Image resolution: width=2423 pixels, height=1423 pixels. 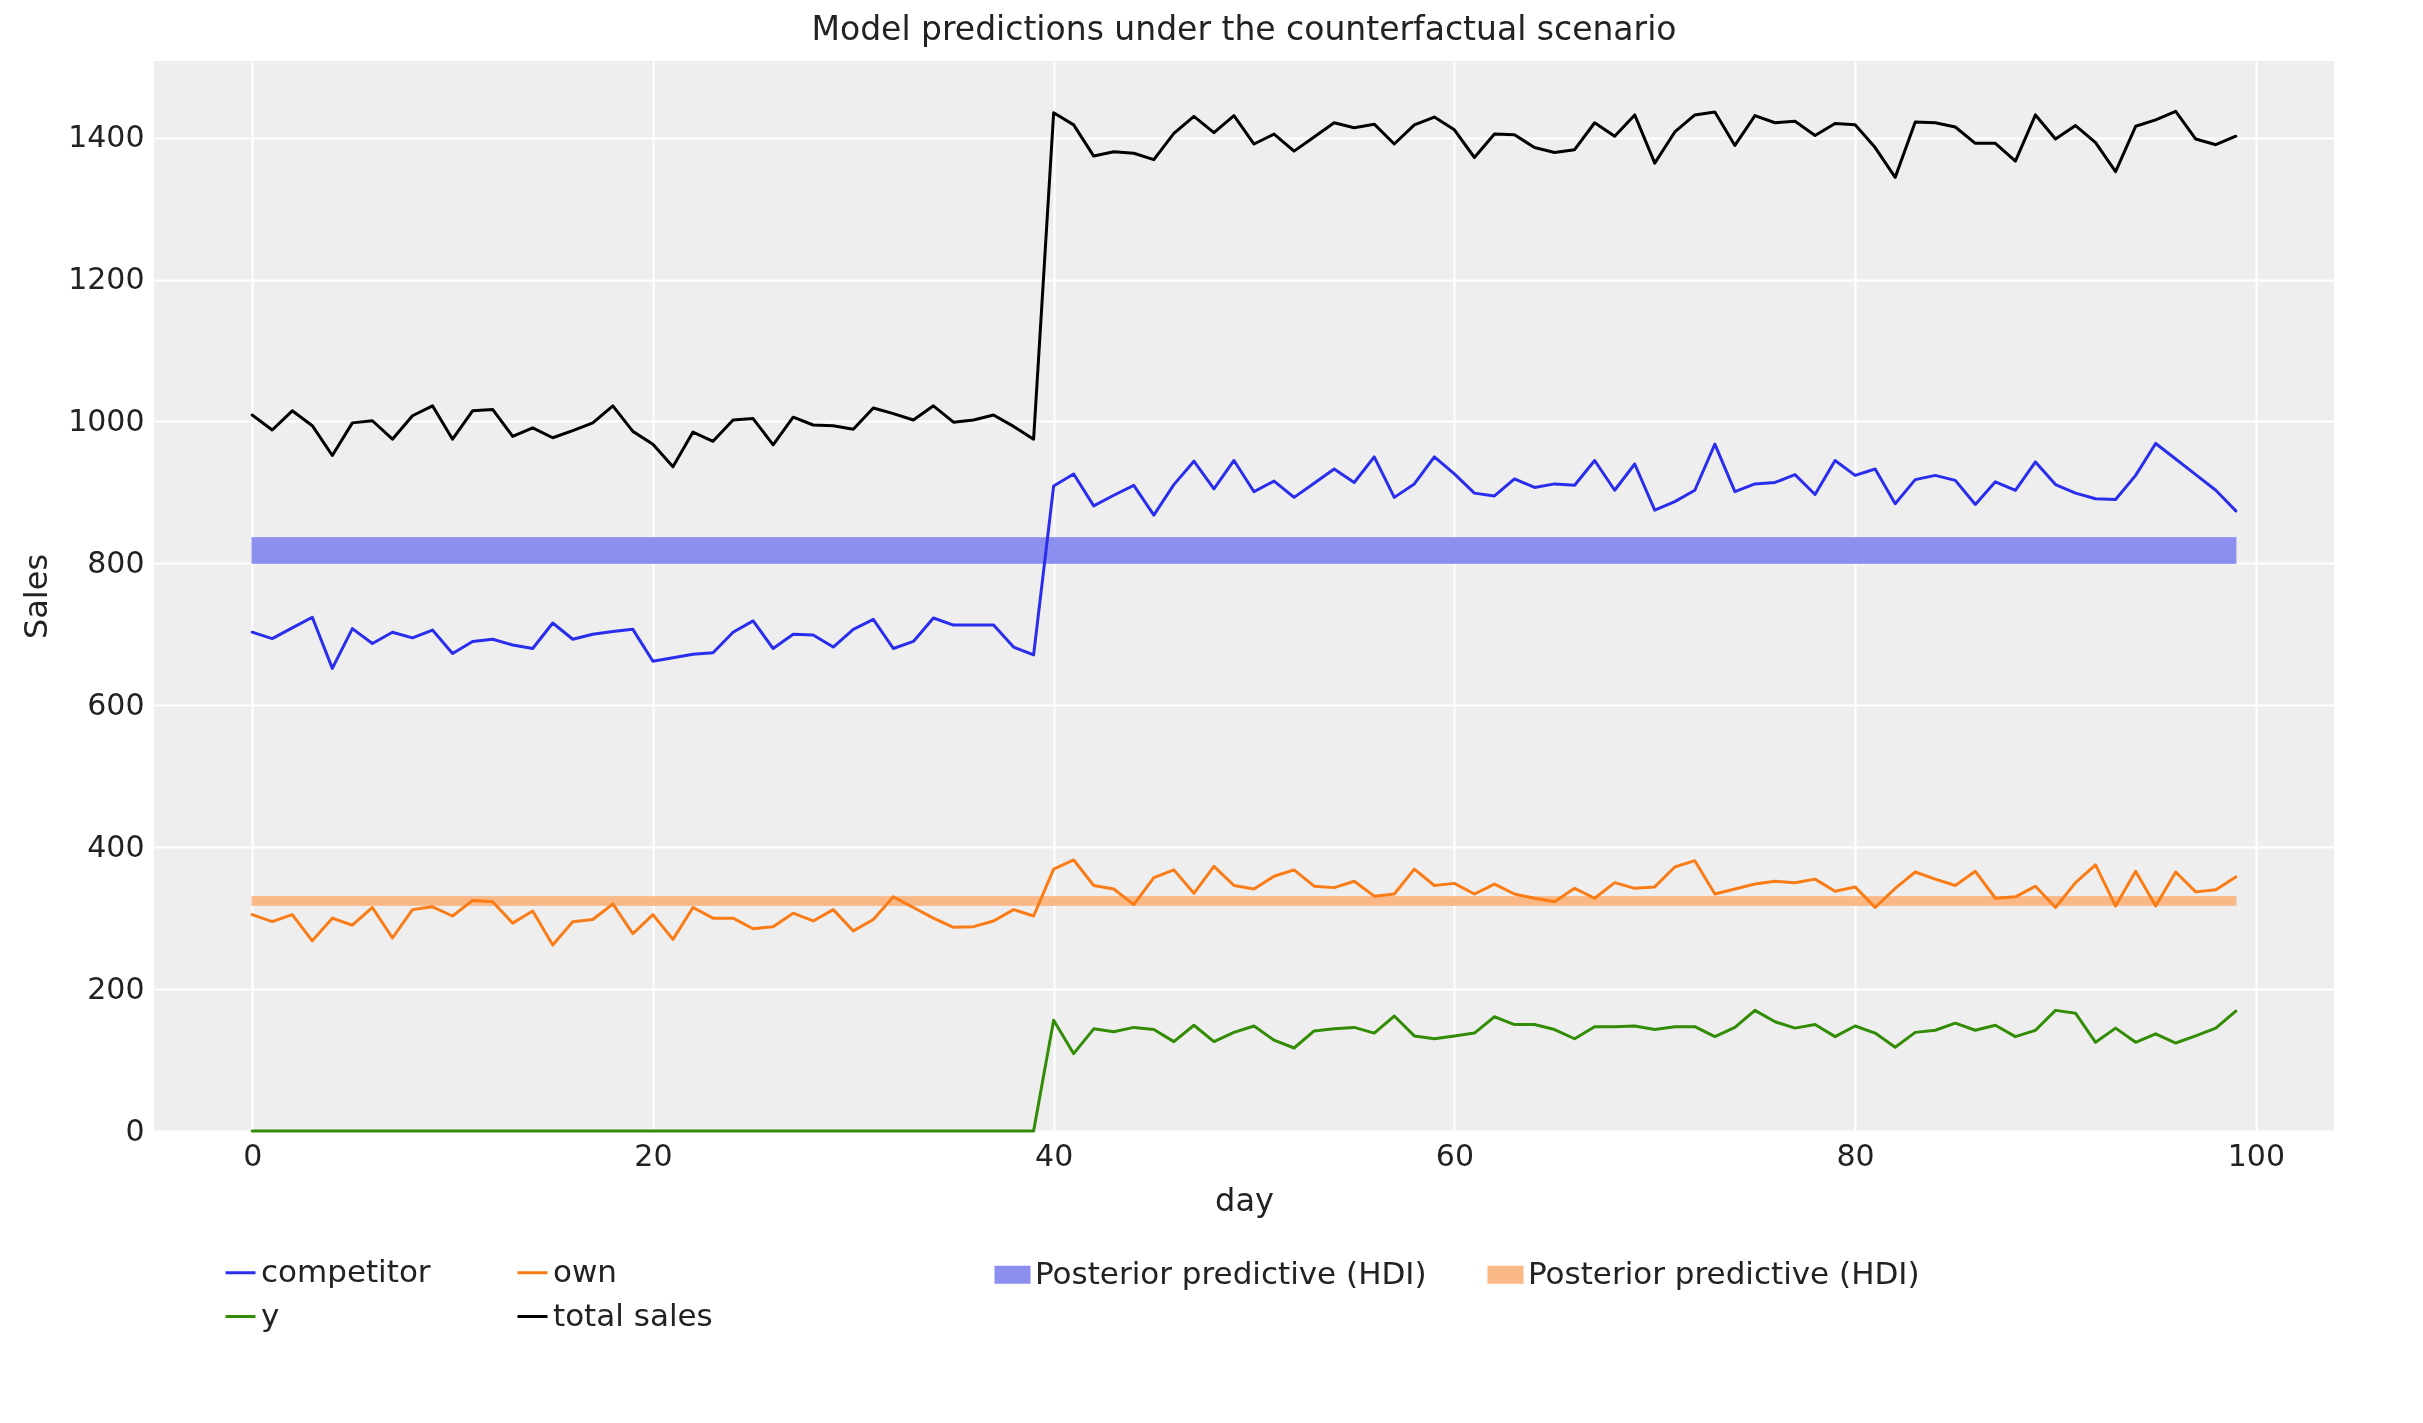 I want to click on y-axis-title: Sales, so click(x=36, y=596).